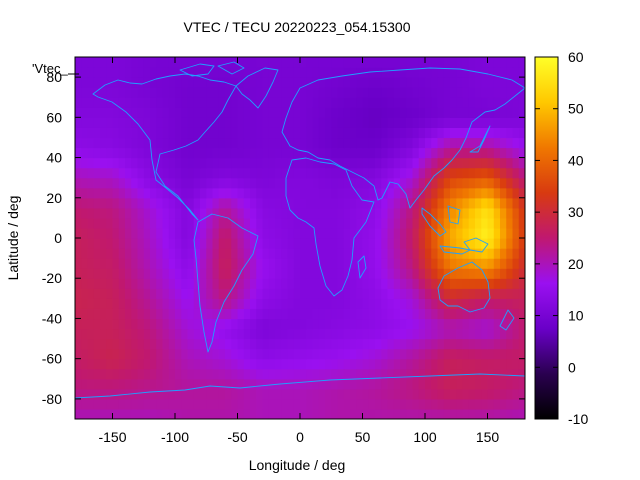 This screenshot has width=640, height=480. I want to click on coast-north-america, so click(164, 147).